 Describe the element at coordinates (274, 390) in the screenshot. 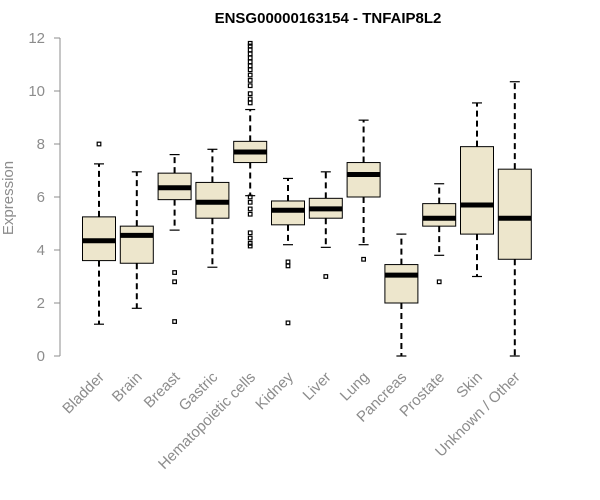

I see `x-tick-label: Kidney` at that location.